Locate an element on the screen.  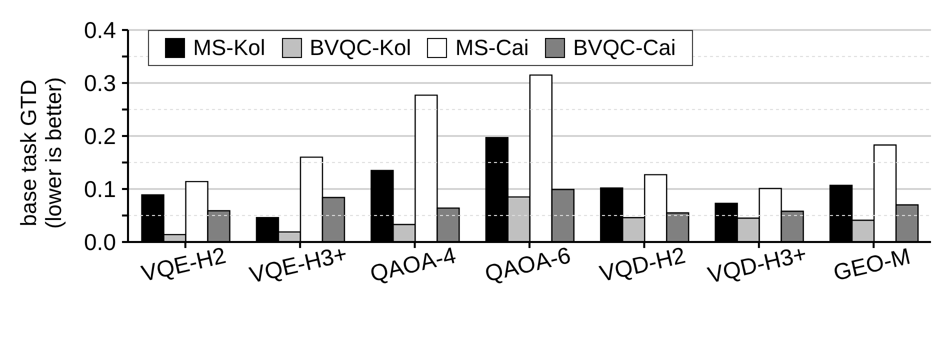
y-axis-title: base task GTD (lower is better) is located at coordinates (41, 153).